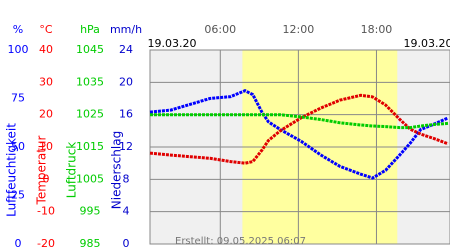 The height and width of the screenshot is (250, 450). What do you see at coordinates (46, 211) in the screenshot?
I see `y-tick-label: -10` at bounding box center [46, 211].